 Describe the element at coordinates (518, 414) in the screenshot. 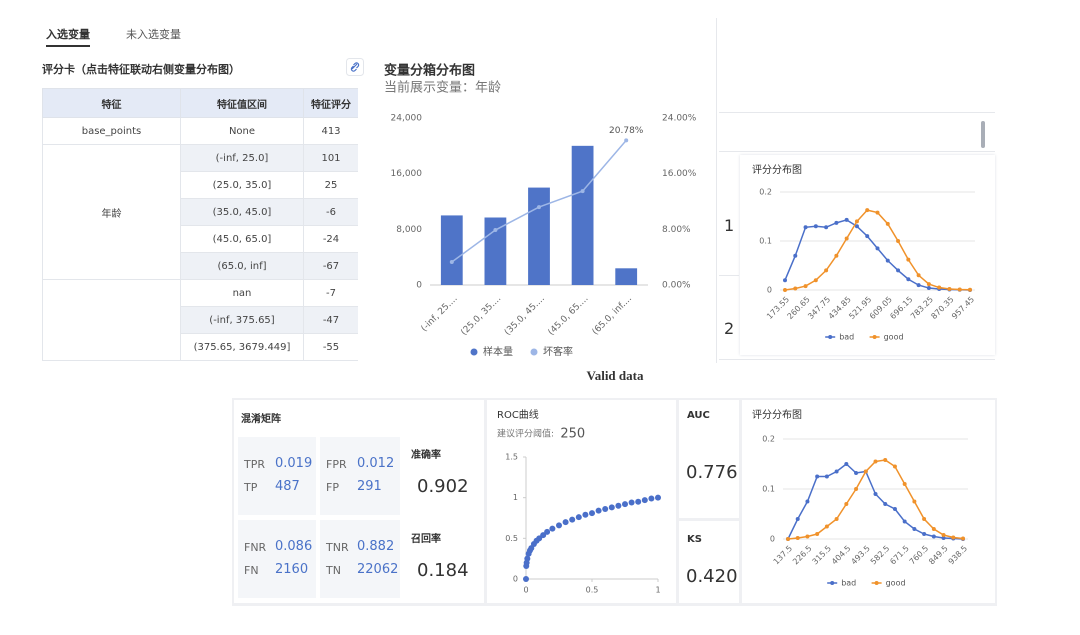

I see `chart-title: ROC曲线` at that location.